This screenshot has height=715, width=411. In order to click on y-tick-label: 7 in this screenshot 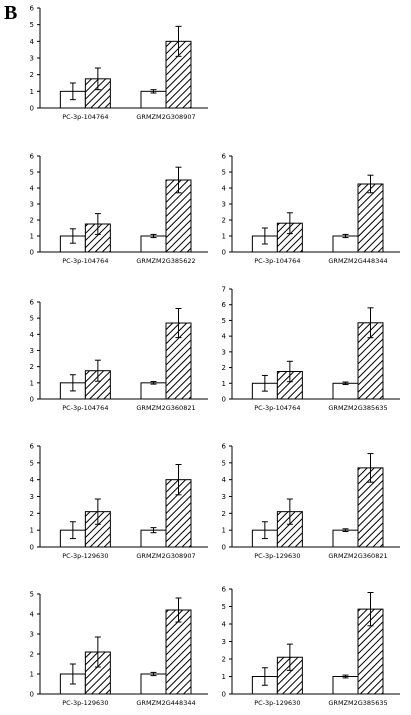, I will do `click(224, 290)`.